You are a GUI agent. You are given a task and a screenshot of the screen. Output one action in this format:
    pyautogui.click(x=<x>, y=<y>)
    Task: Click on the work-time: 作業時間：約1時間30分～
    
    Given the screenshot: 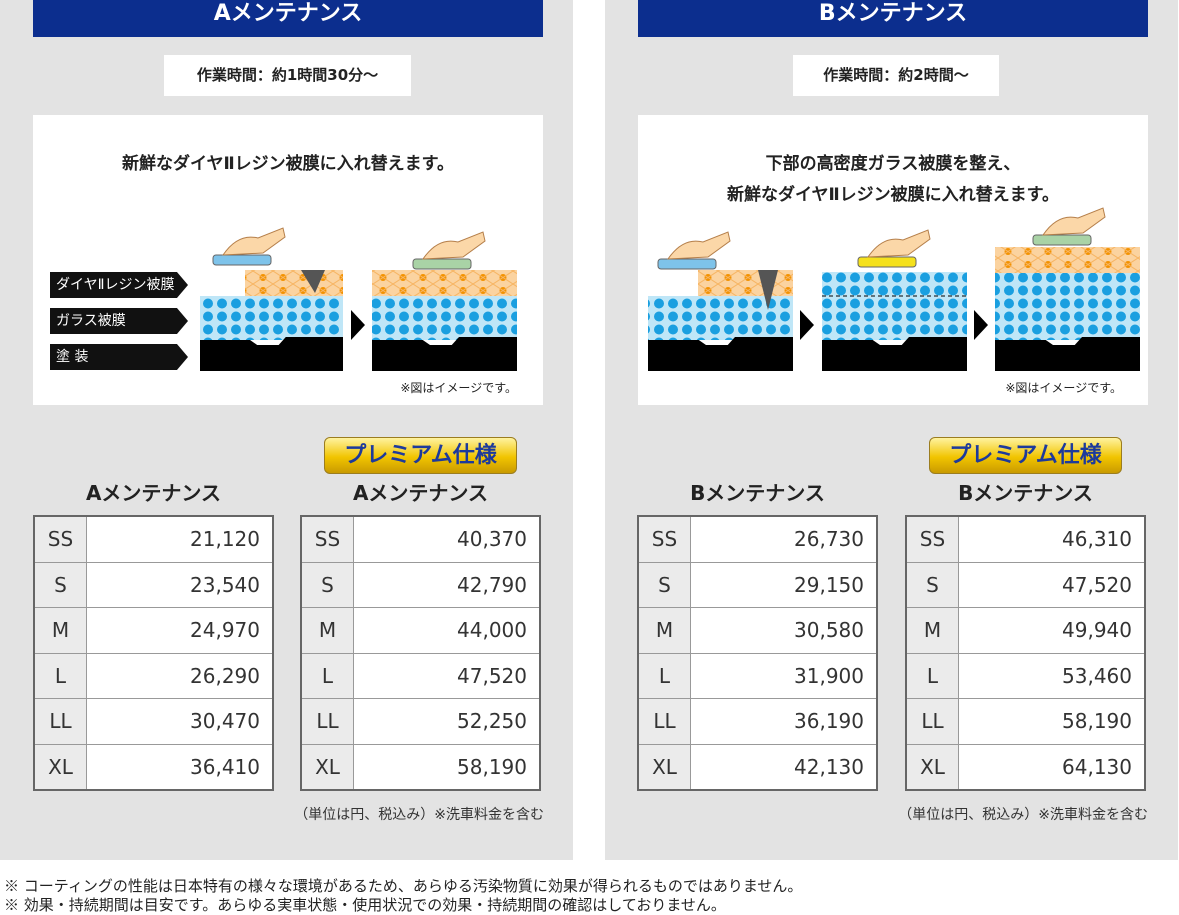 What is the action you would take?
    pyautogui.click(x=287, y=75)
    